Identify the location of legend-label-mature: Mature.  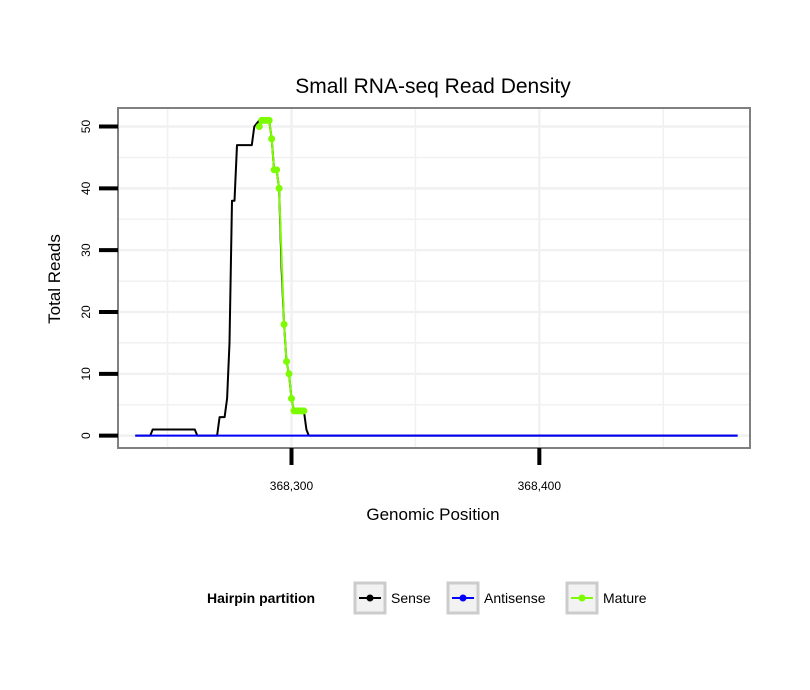
(625, 598).